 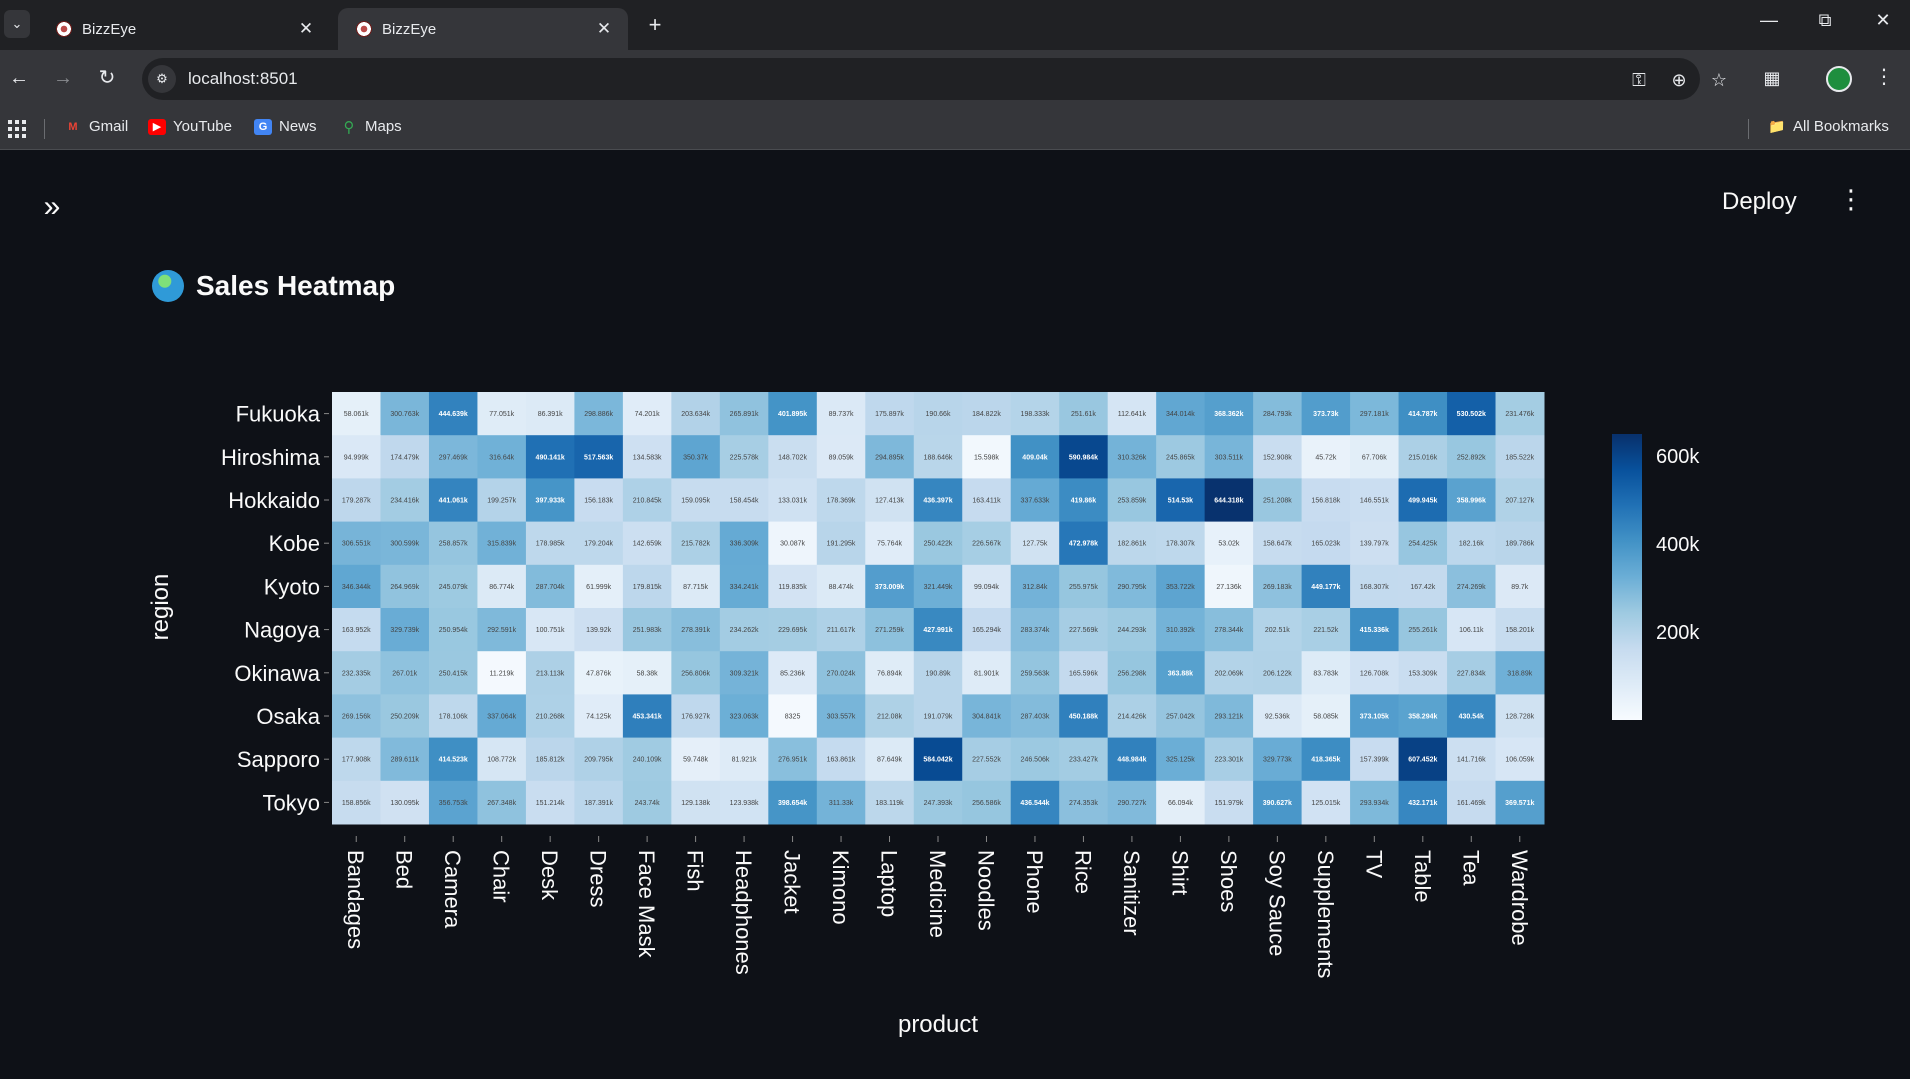 What do you see at coordinates (1719, 80) in the screenshot?
I see `bookmark-star-icon: ☆` at bounding box center [1719, 80].